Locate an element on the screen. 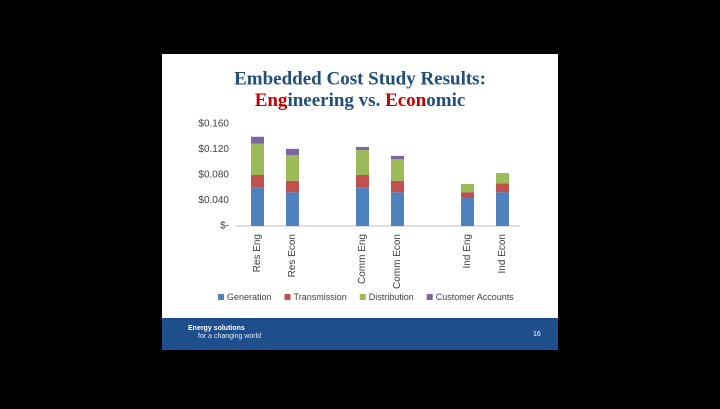 This screenshot has width=720, height=409. x-tick-label: Comm Eng is located at coordinates (362, 259).